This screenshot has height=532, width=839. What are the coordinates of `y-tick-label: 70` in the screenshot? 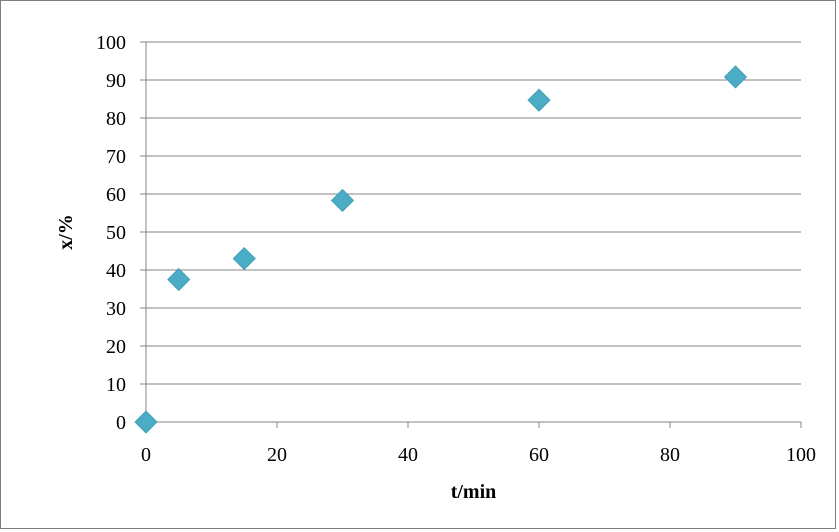 It's located at (116, 157).